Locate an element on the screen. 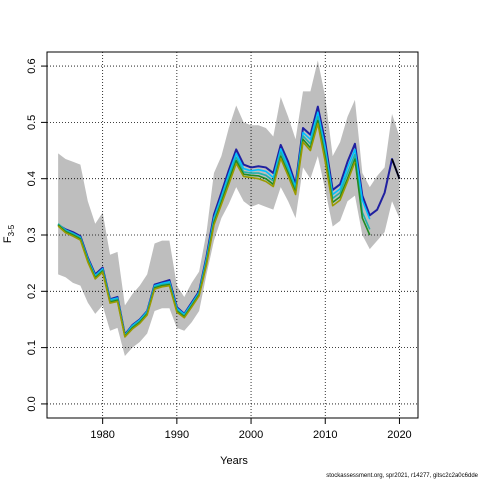 The width and height of the screenshot is (480, 480). y-tick-label: 0.1 is located at coordinates (32, 347).